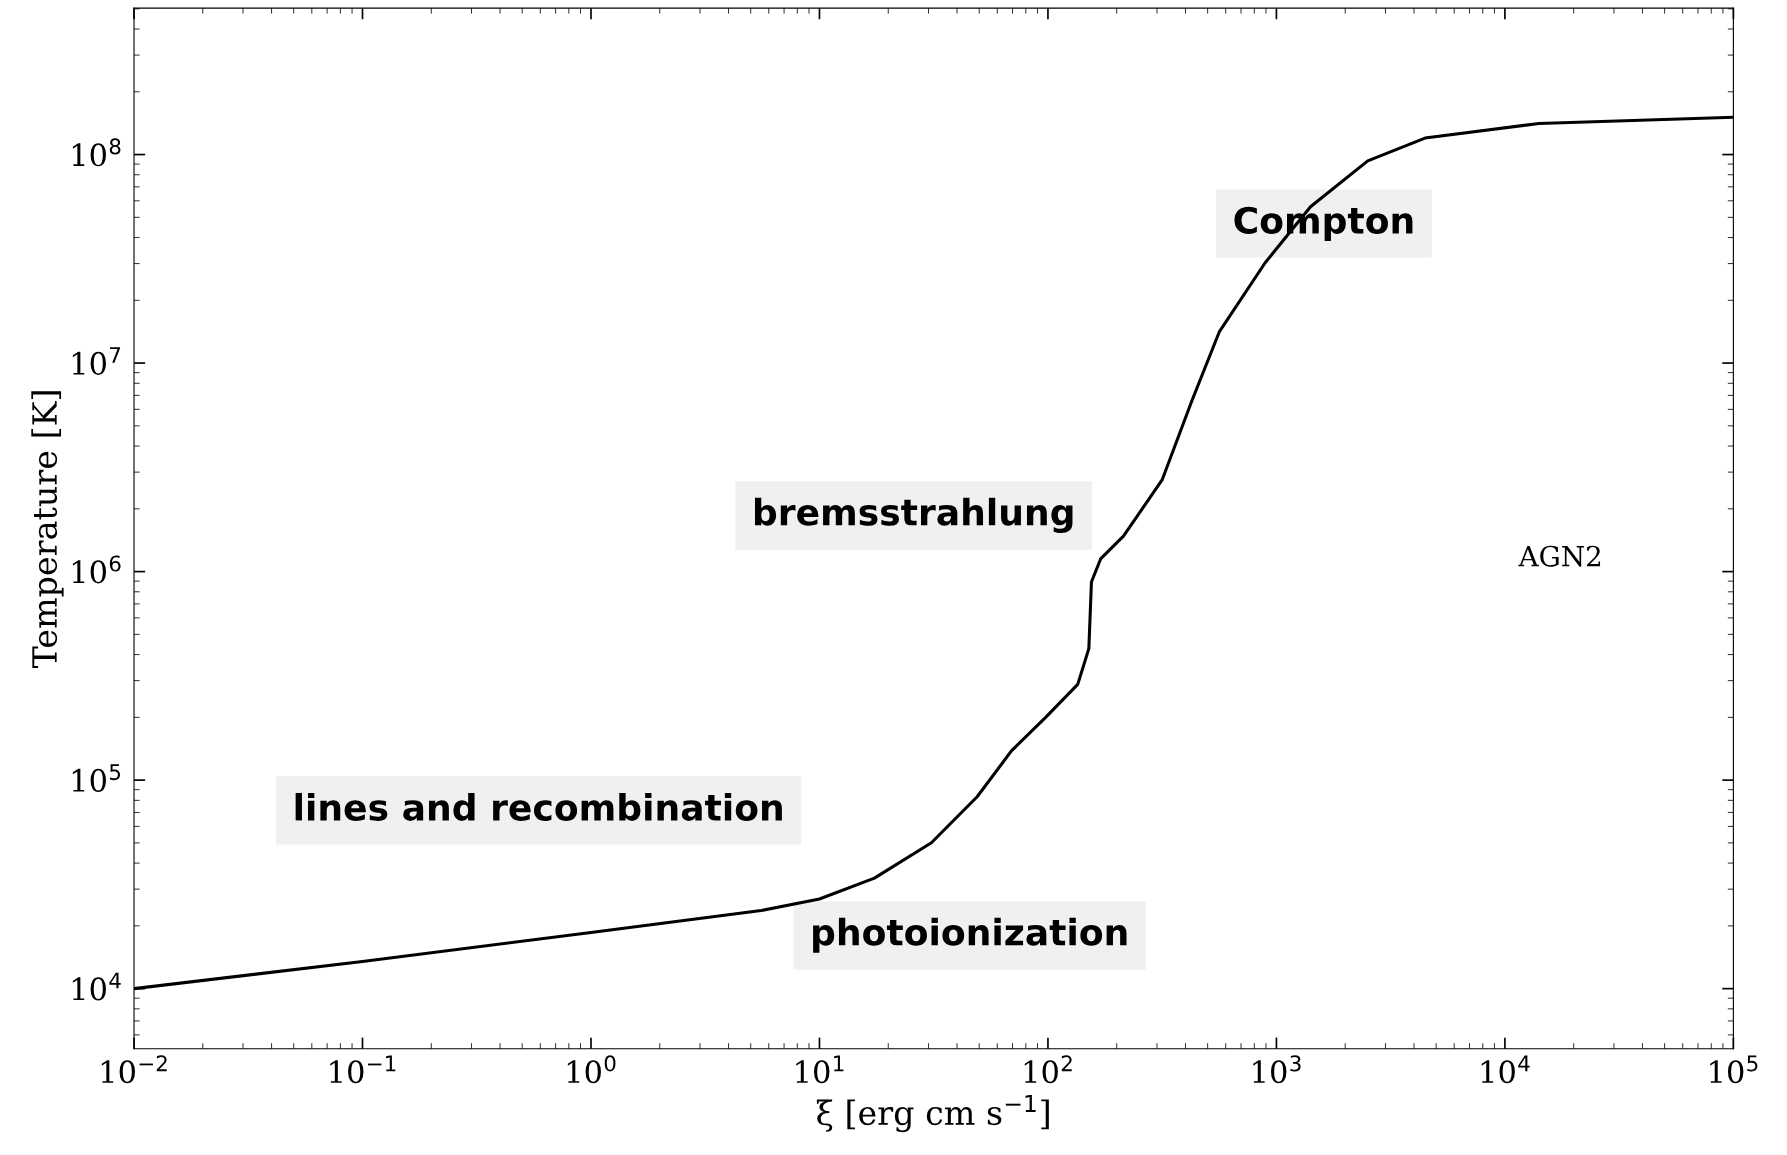  What do you see at coordinates (913, 515) in the screenshot?
I see `annotation: bremsstrahlung` at bounding box center [913, 515].